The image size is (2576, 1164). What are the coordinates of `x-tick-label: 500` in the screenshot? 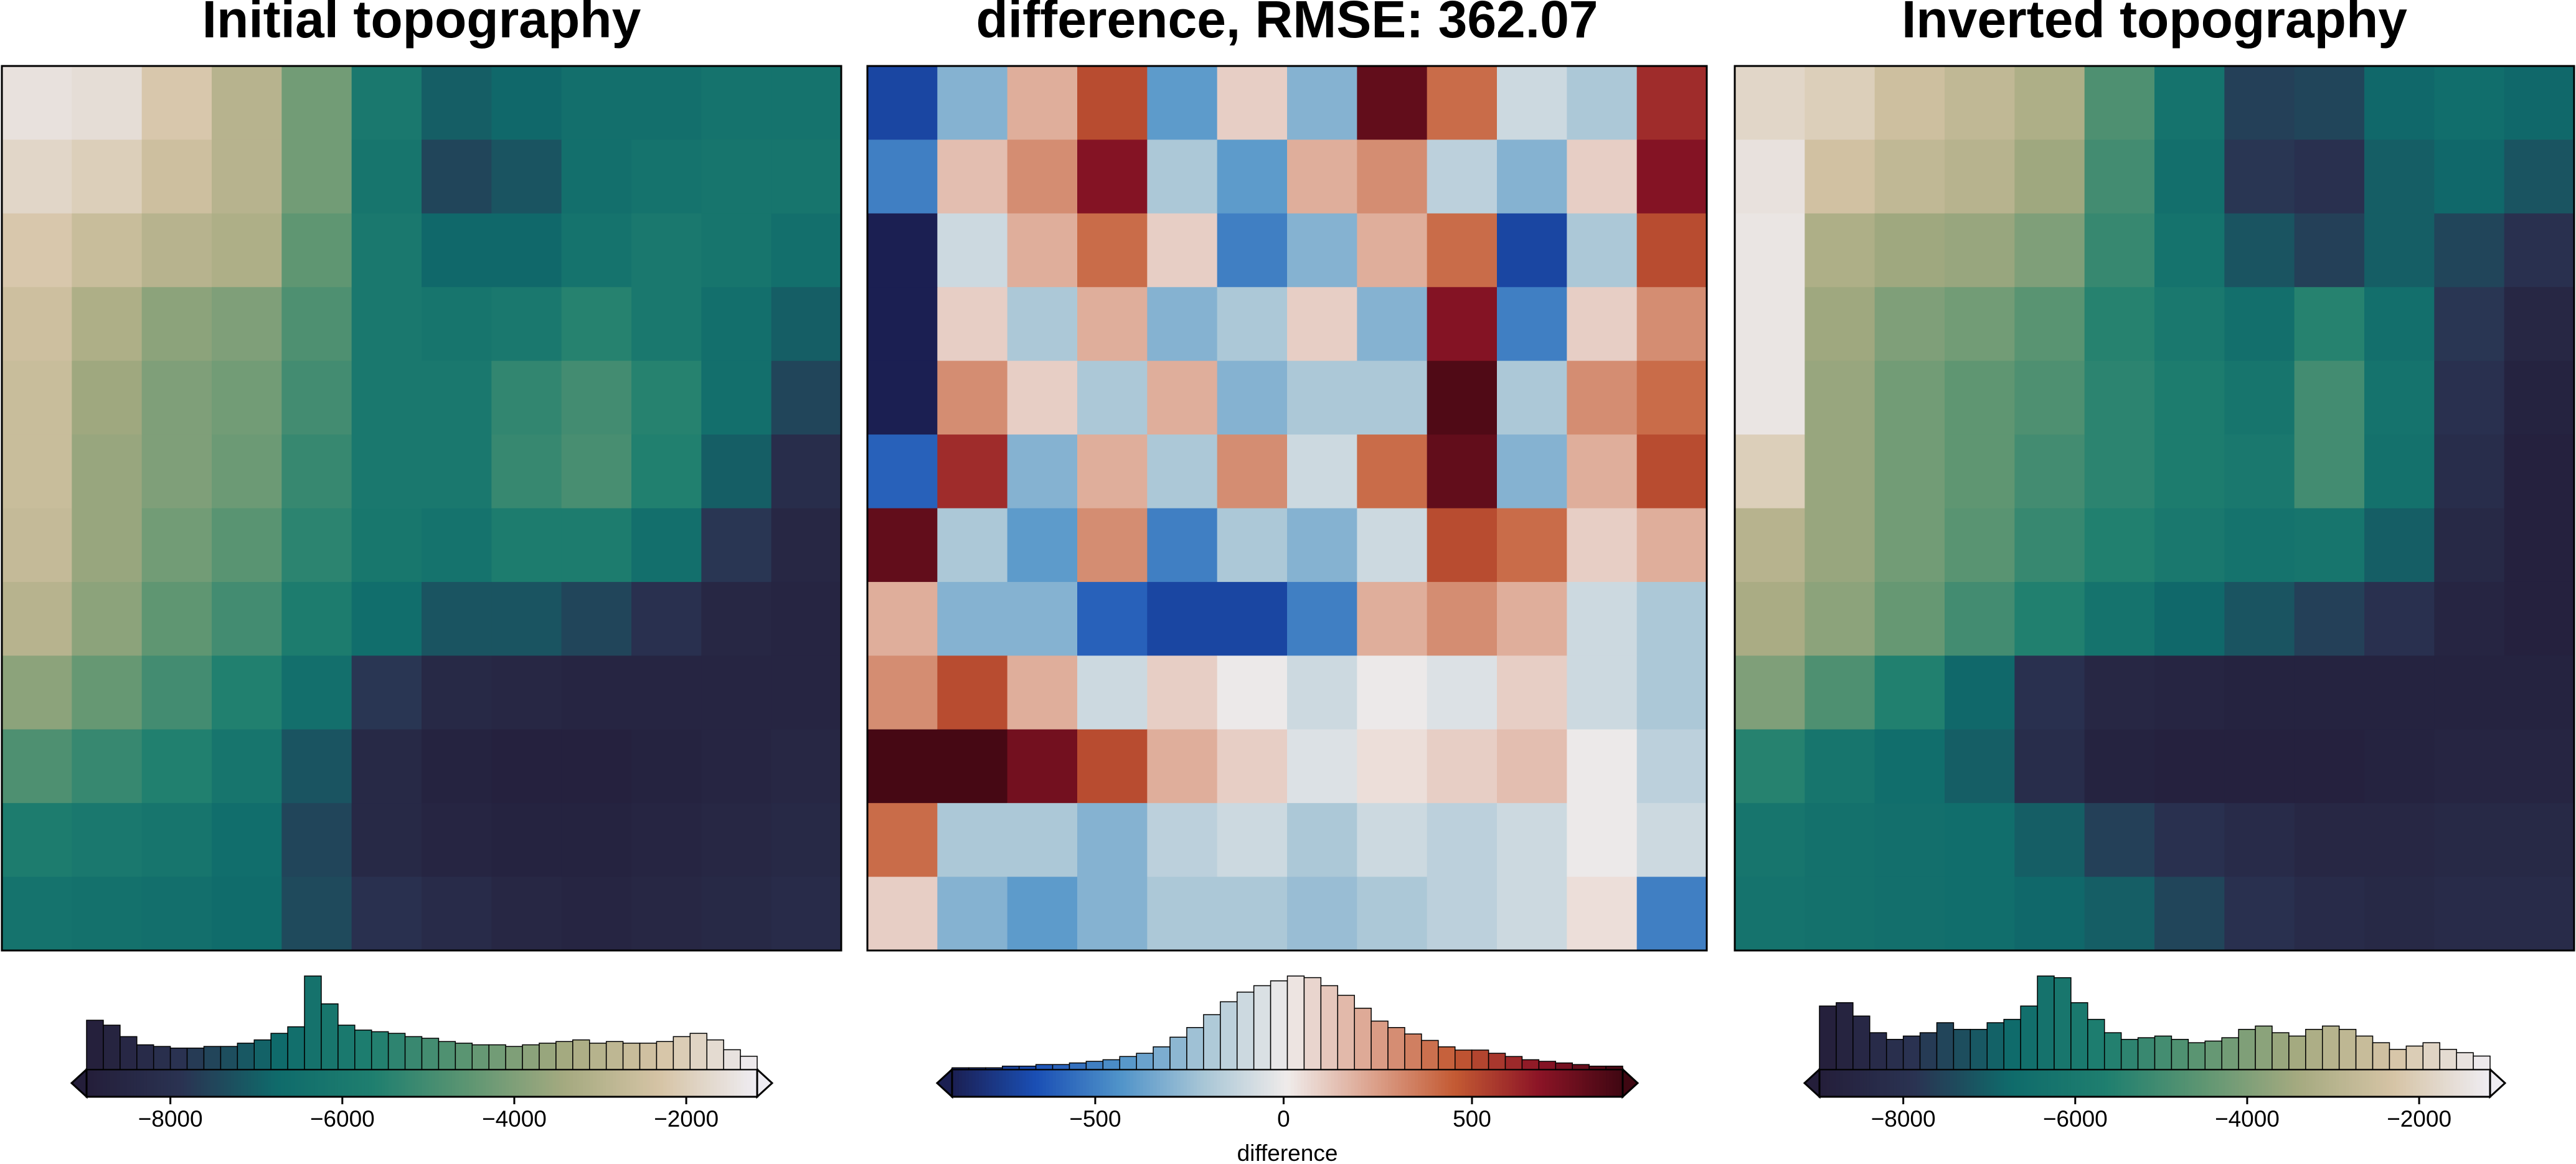 It's located at (1472, 1119).